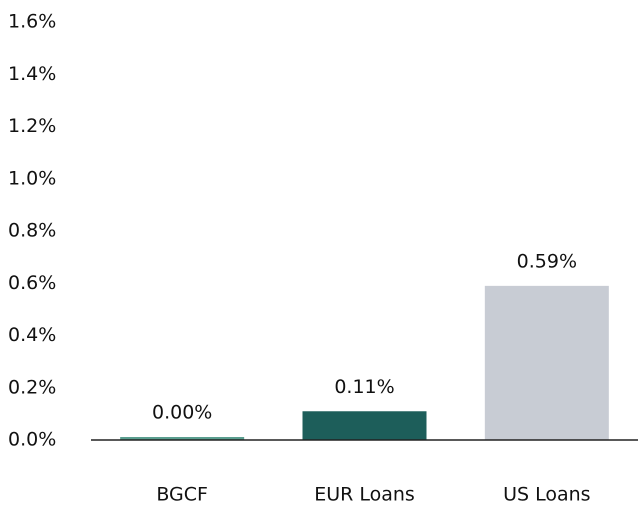  Describe the element at coordinates (32, 126) in the screenshot. I see `y-tick-label: 1.2%` at that location.